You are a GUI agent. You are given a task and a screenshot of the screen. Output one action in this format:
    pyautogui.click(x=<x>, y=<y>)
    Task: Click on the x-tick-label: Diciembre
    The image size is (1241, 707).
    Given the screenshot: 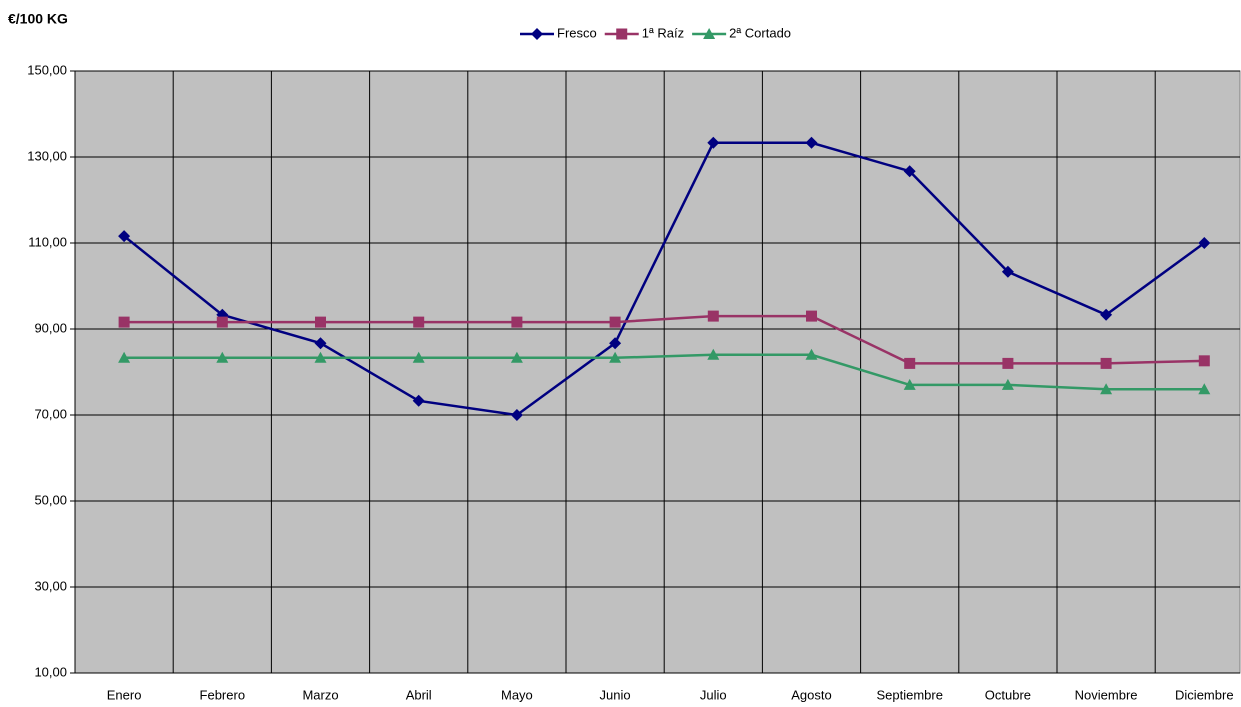 What is the action you would take?
    pyautogui.click(x=1204, y=694)
    